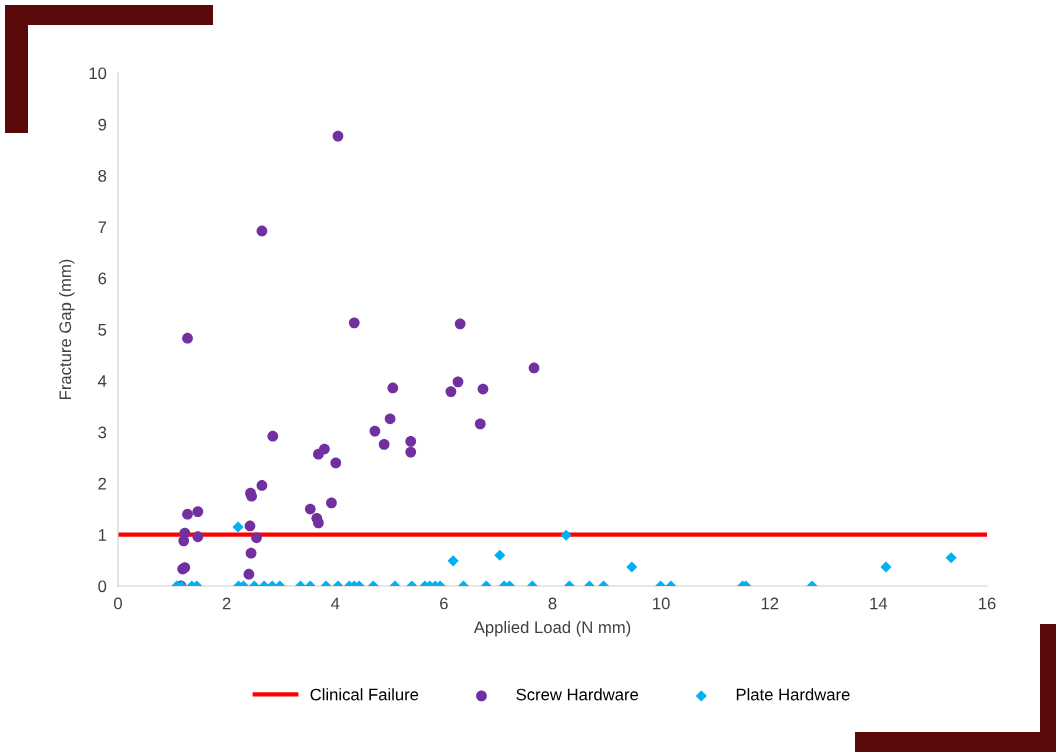  I want to click on x-tick-label: 12, so click(770, 603).